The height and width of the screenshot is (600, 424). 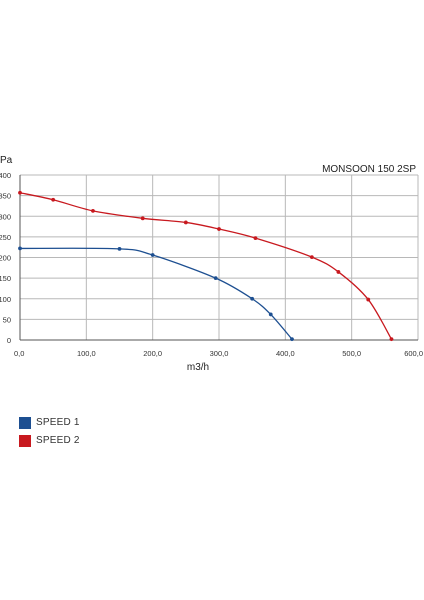 What do you see at coordinates (58, 440) in the screenshot?
I see `legend-label-speed-2: SPEED 2` at bounding box center [58, 440].